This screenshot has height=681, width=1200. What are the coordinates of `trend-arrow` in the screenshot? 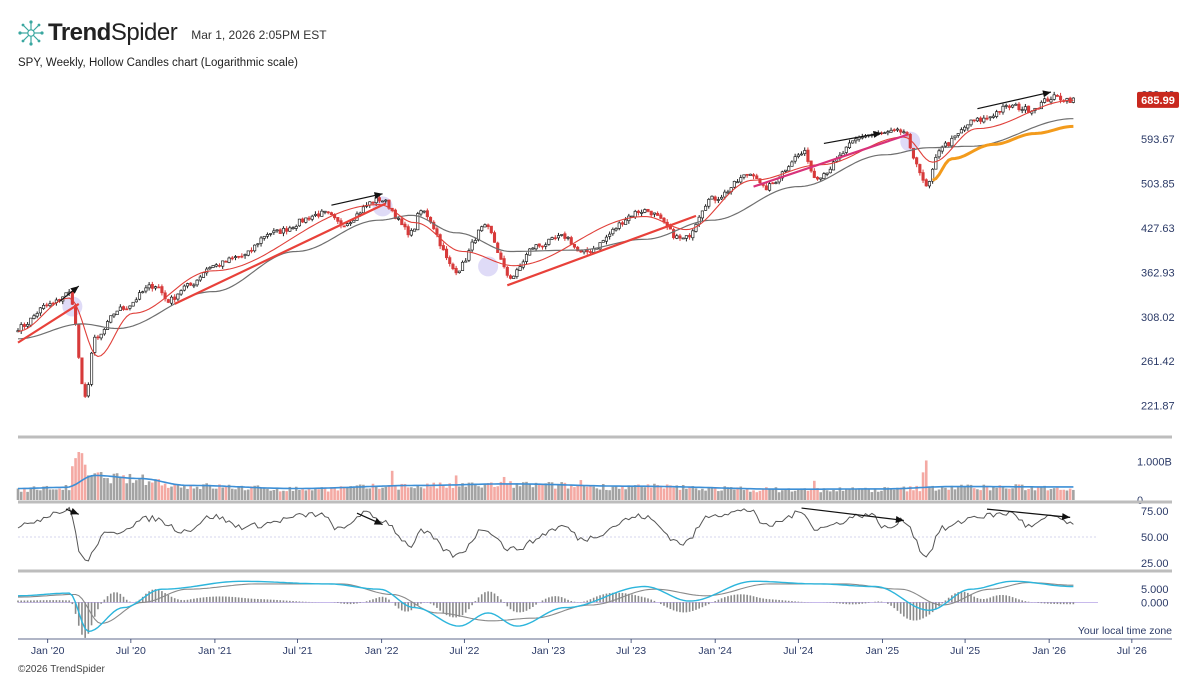 It's located at (1014, 100).